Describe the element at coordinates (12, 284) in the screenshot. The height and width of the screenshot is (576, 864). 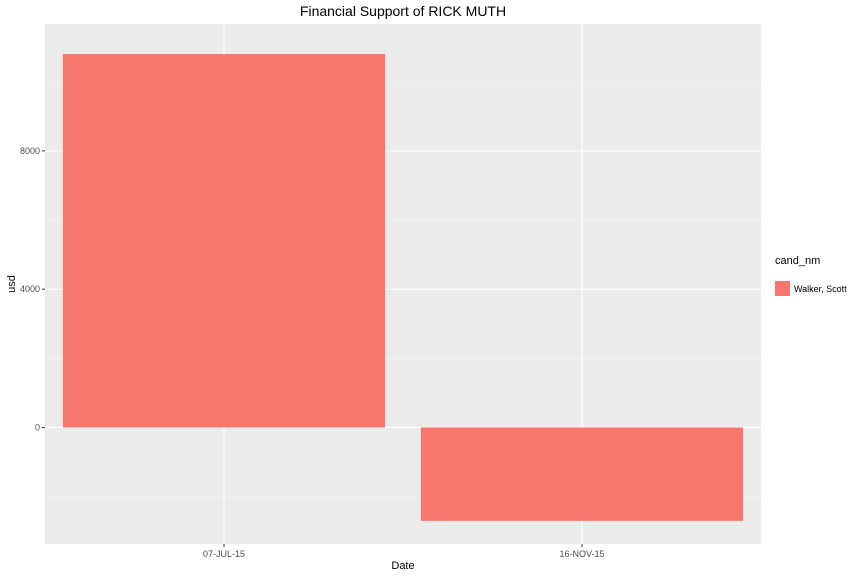
I see `y-axis-title: usd` at that location.